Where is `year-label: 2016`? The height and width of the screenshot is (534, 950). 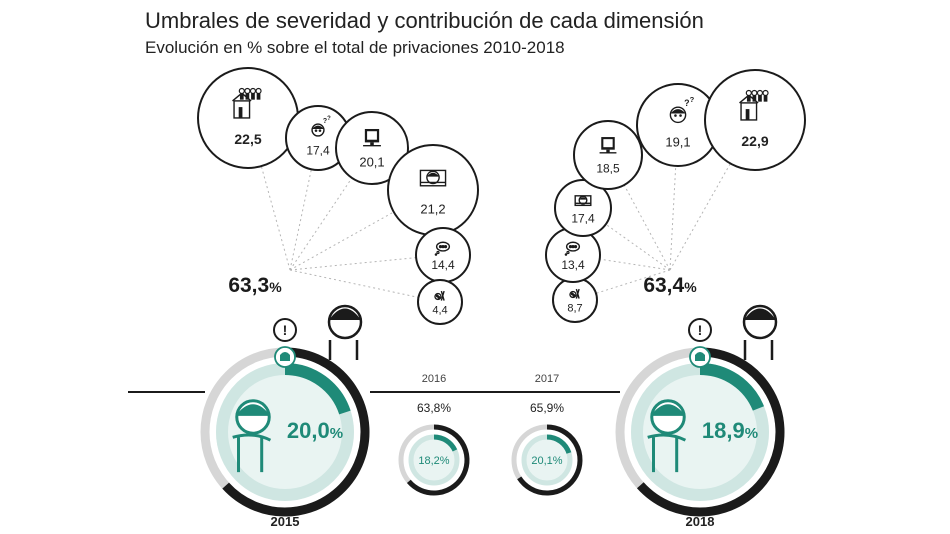
year-label: 2016 is located at coordinates (434, 379).